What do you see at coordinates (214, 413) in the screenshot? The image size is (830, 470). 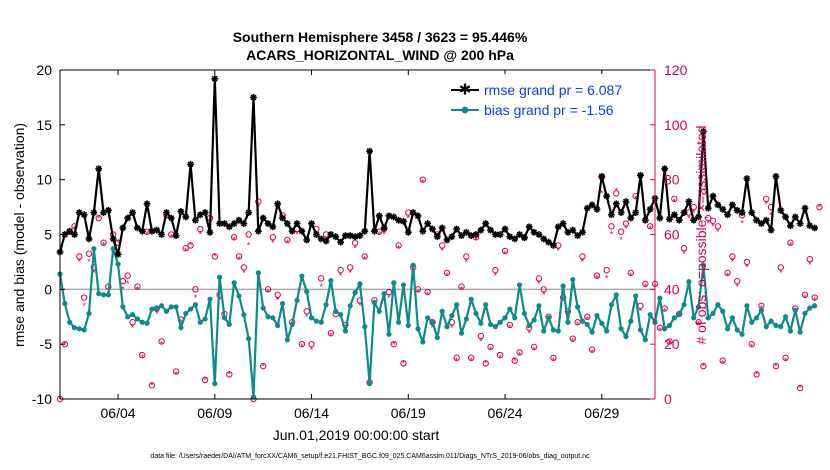 I see `x-tick-label: 06/09` at bounding box center [214, 413].